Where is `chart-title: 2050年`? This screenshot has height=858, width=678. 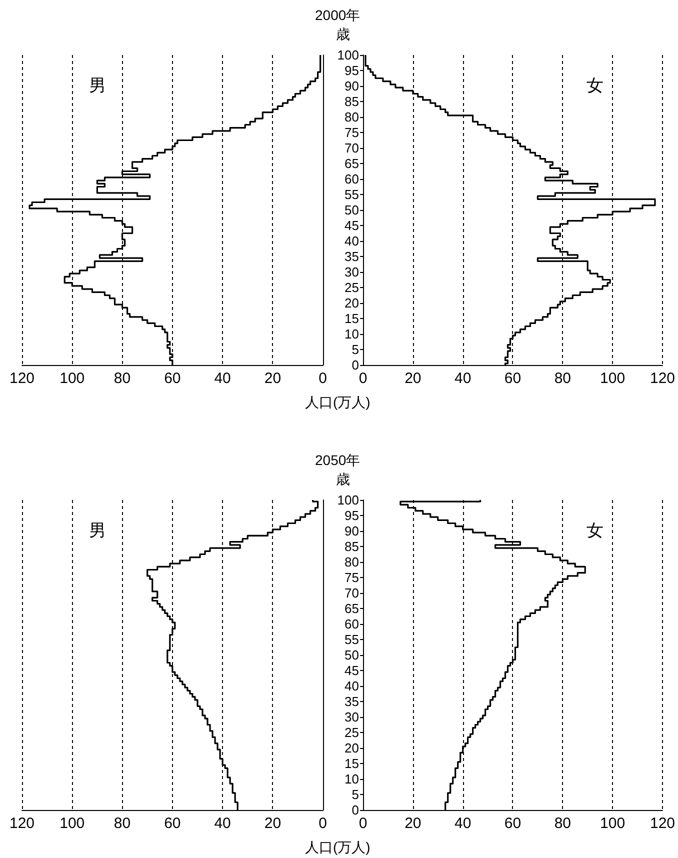 chart-title: 2050年 is located at coordinates (337, 460).